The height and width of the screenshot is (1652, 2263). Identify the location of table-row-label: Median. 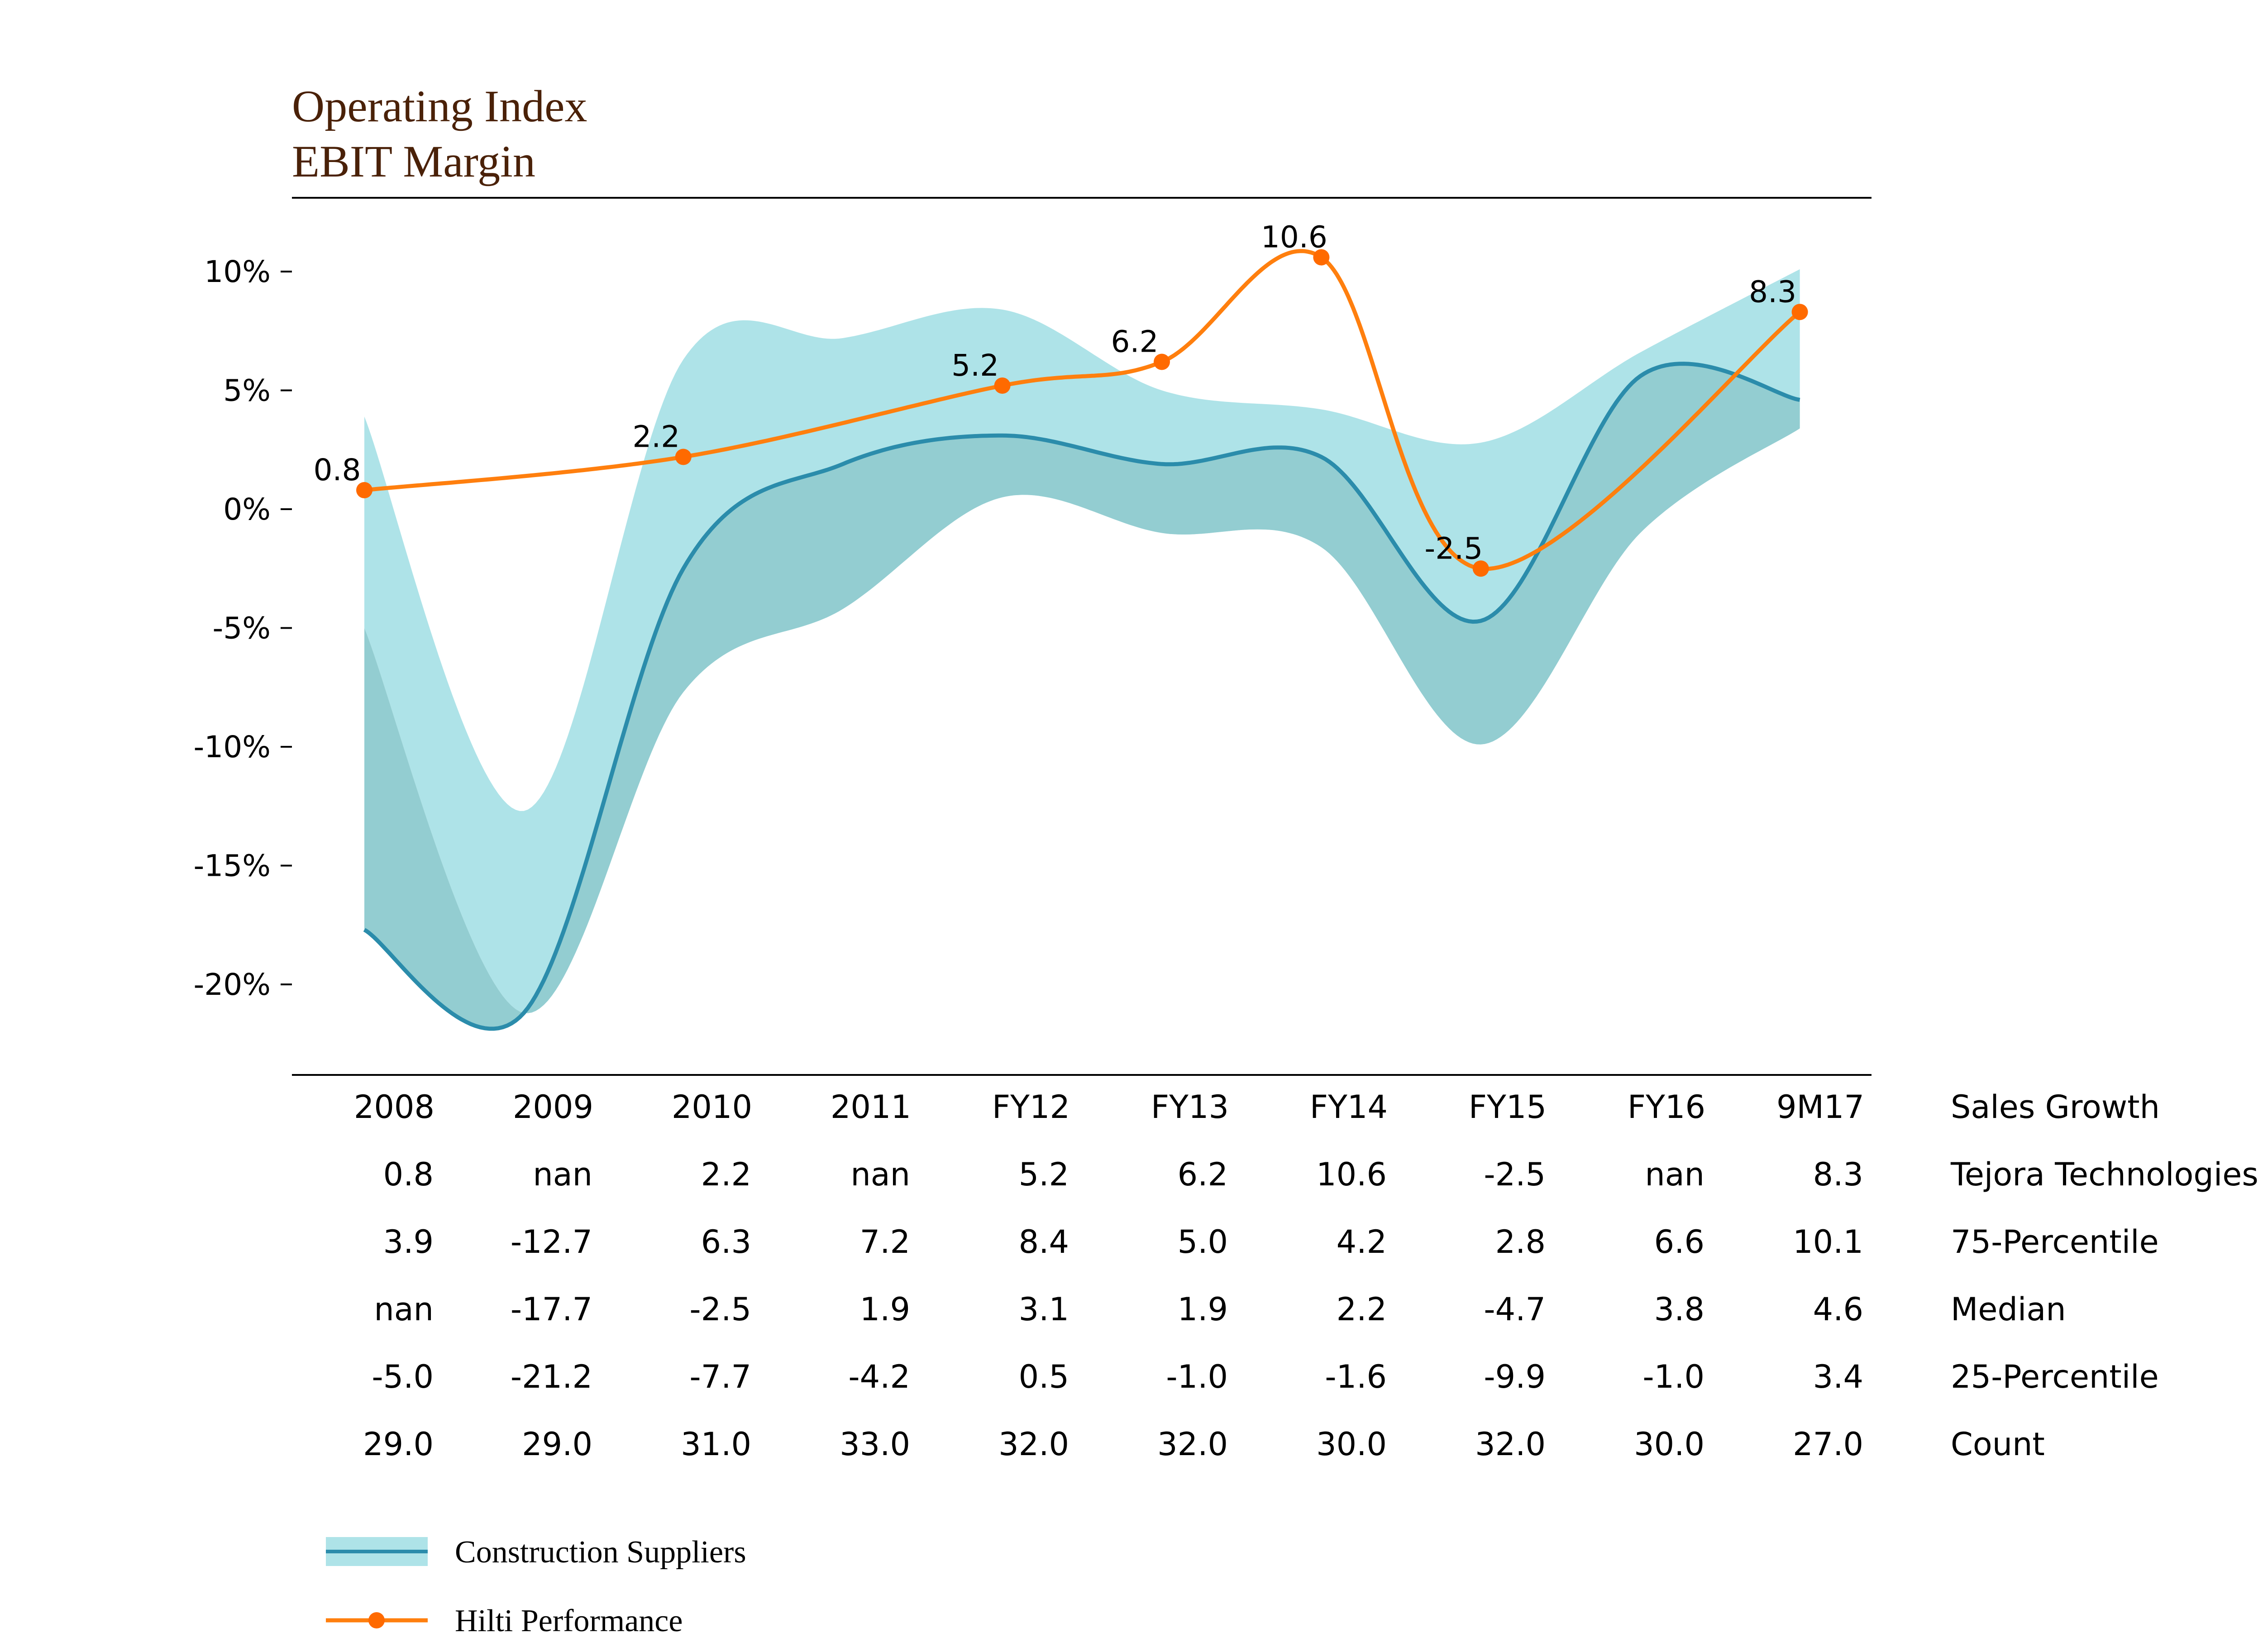
(2008, 1309).